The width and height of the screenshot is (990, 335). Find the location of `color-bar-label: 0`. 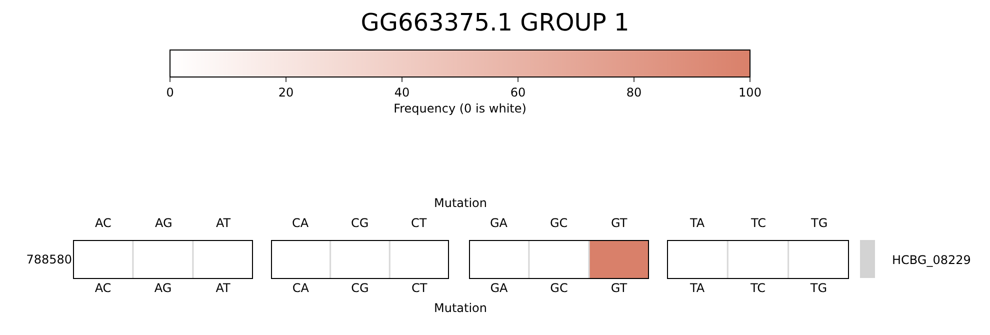

color-bar-label: 0 is located at coordinates (170, 92).